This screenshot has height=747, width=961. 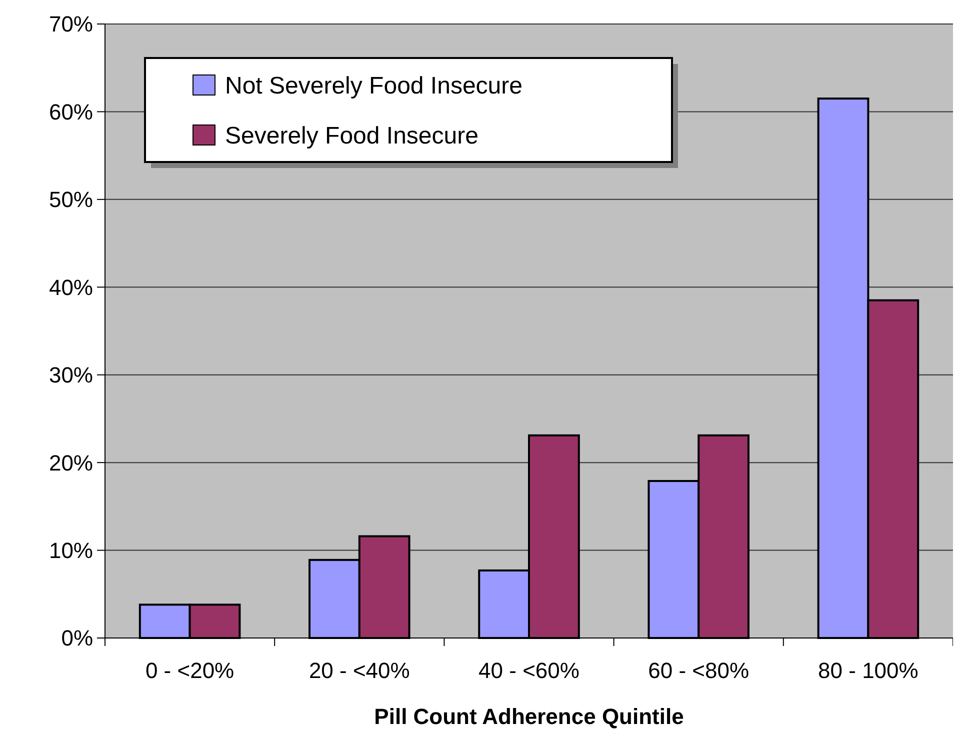 What do you see at coordinates (70, 463) in the screenshot?
I see `y-tick-label: 20%` at bounding box center [70, 463].